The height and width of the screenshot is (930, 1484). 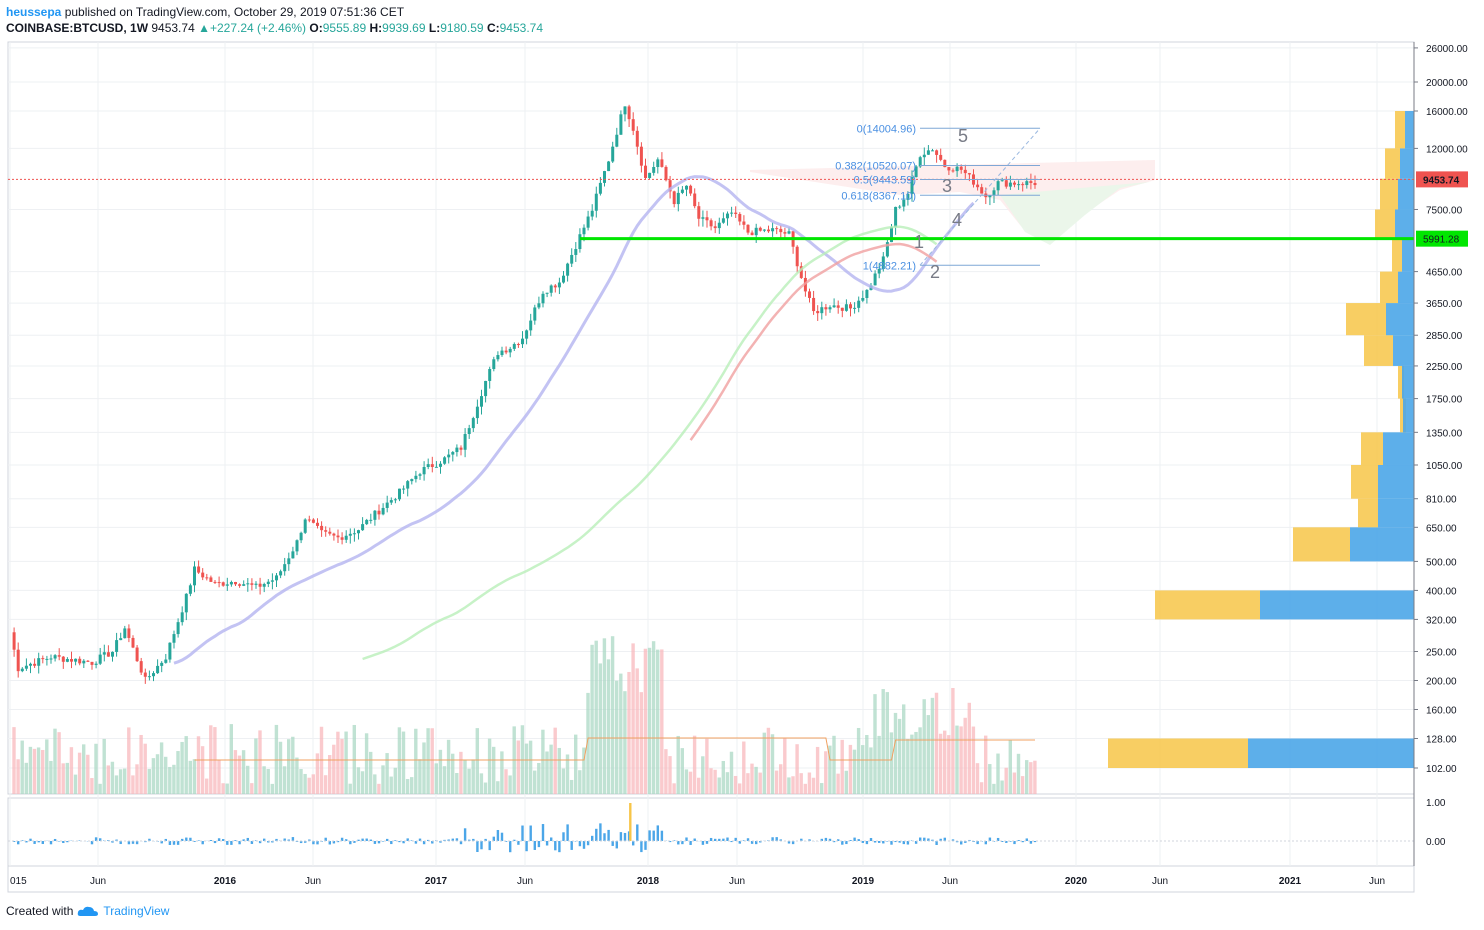 What do you see at coordinates (139, 28) in the screenshot?
I see `interval: 1W` at bounding box center [139, 28].